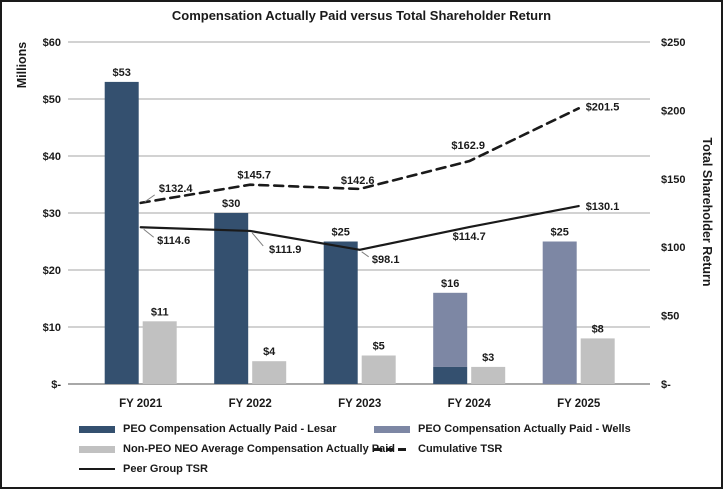  Describe the element at coordinates (524, 429) in the screenshot. I see `legend-label: PEO Compensation Actually Paid - Wells` at that location.